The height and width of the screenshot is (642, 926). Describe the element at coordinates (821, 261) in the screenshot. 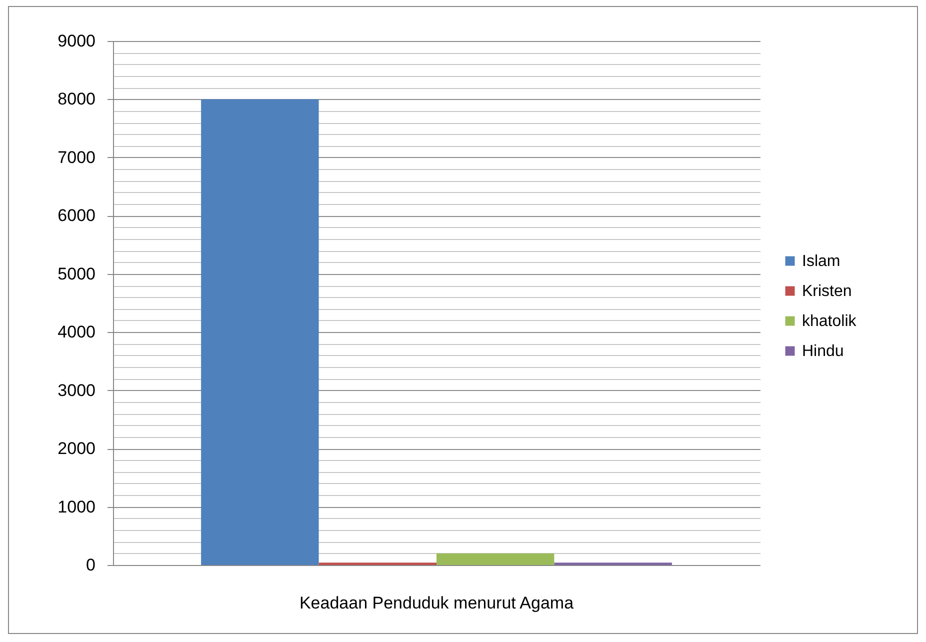

I see `legend-label: Islam` at that location.